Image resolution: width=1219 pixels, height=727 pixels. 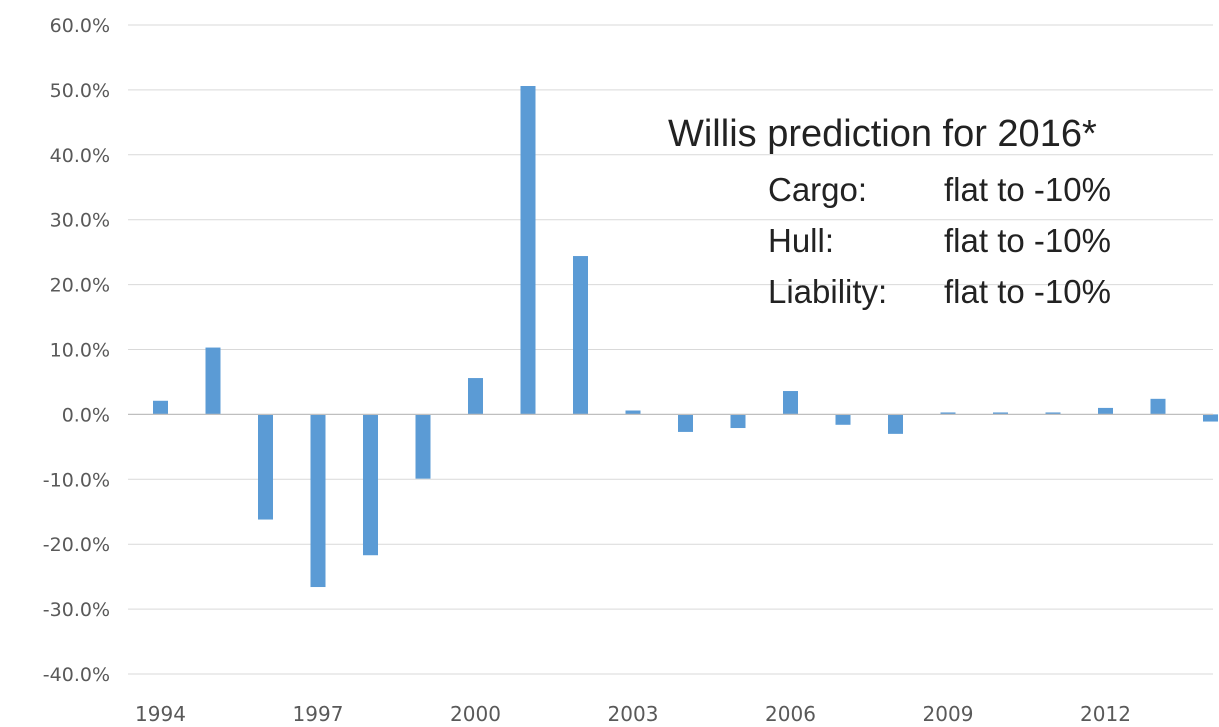 I want to click on x-tick-label: 2012, so click(x=1105, y=714).